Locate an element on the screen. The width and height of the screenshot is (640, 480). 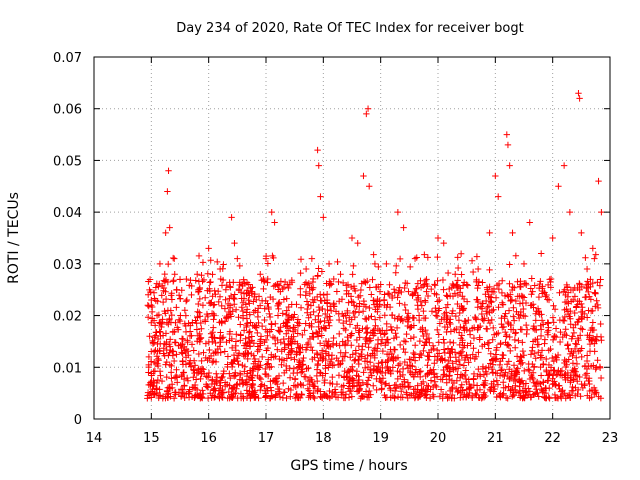
y-tick-label: 0.06 is located at coordinates (67, 110).